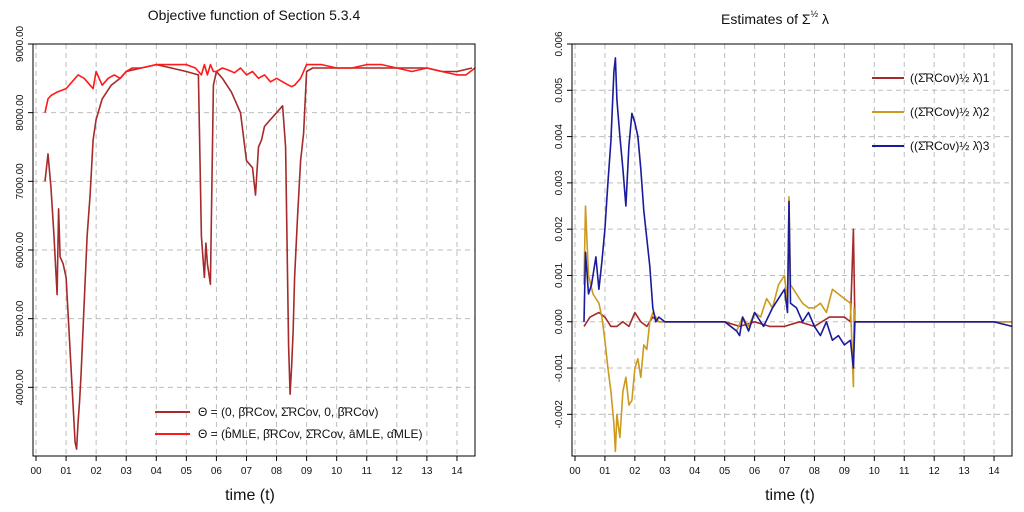  What do you see at coordinates (935, 471) in the screenshot?
I see `right-x-tick-label: 12` at bounding box center [935, 471].